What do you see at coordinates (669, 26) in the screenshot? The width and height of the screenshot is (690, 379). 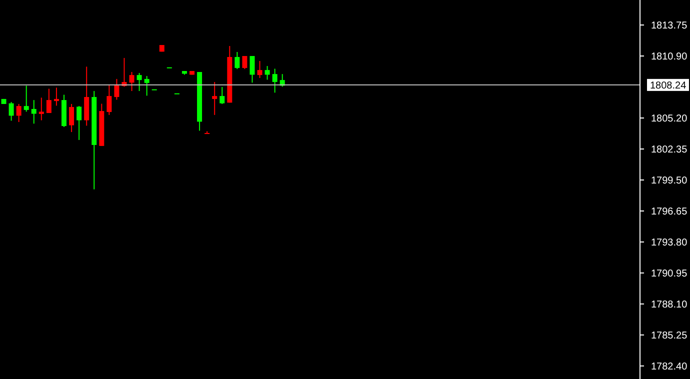 I see `y-tick-label: 1813.75` at bounding box center [669, 26].